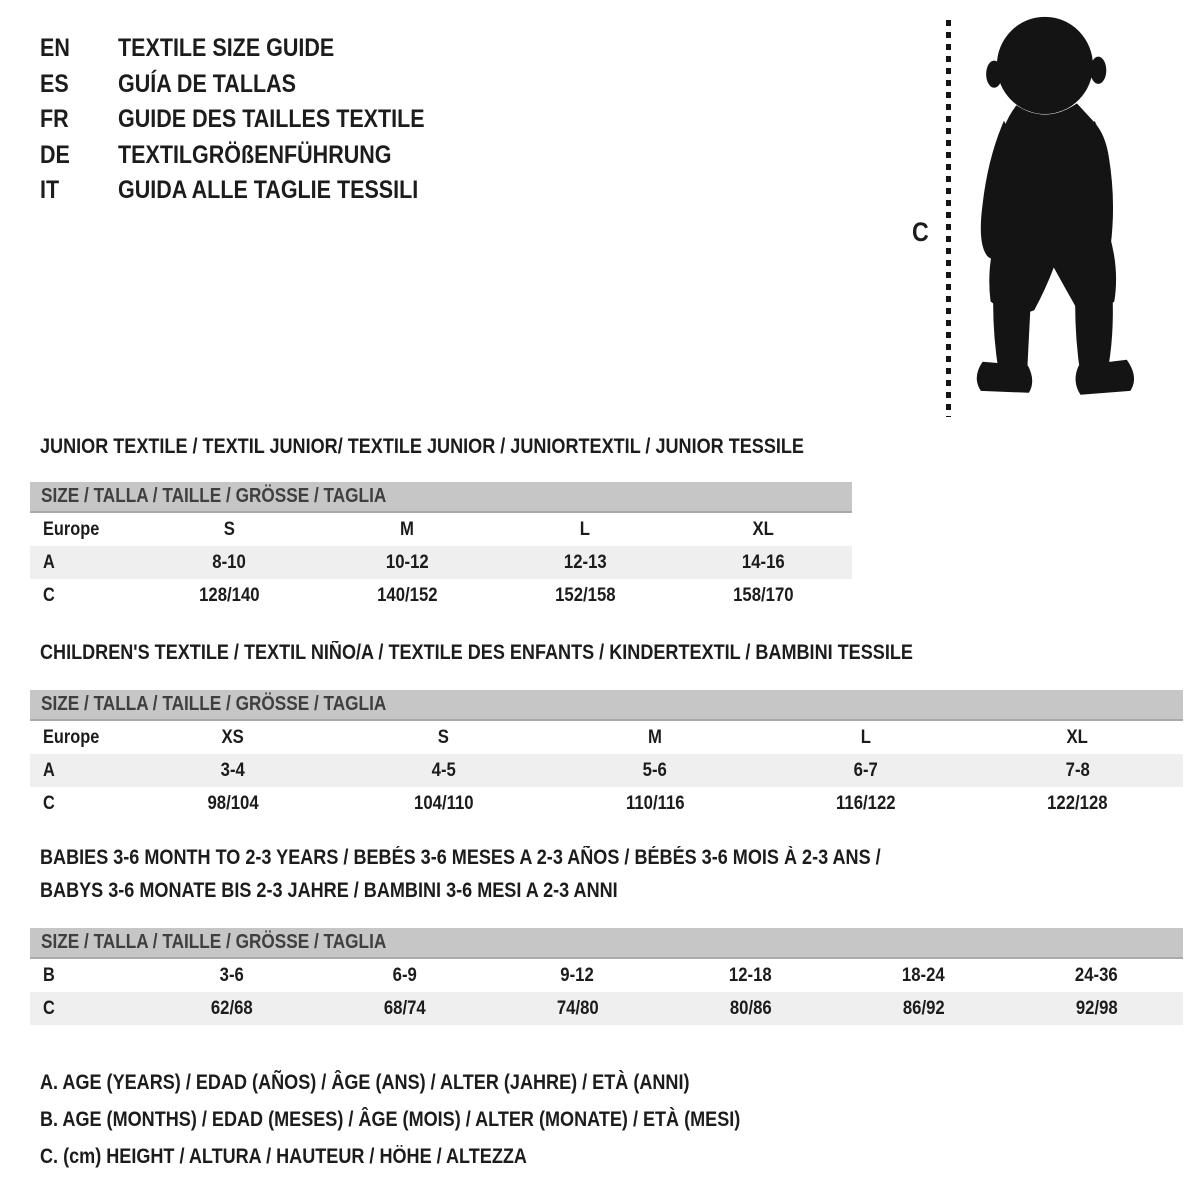 This screenshot has width=1200, height=1200. I want to click on table-cell: XS, so click(232, 738).